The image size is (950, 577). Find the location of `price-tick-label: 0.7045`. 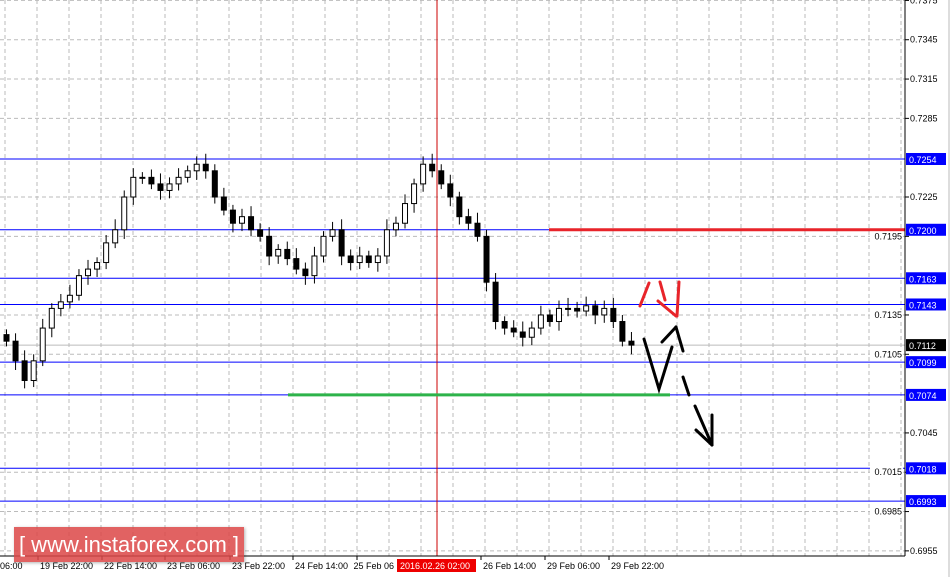

price-tick-label: 0.7045 is located at coordinates (924, 433).